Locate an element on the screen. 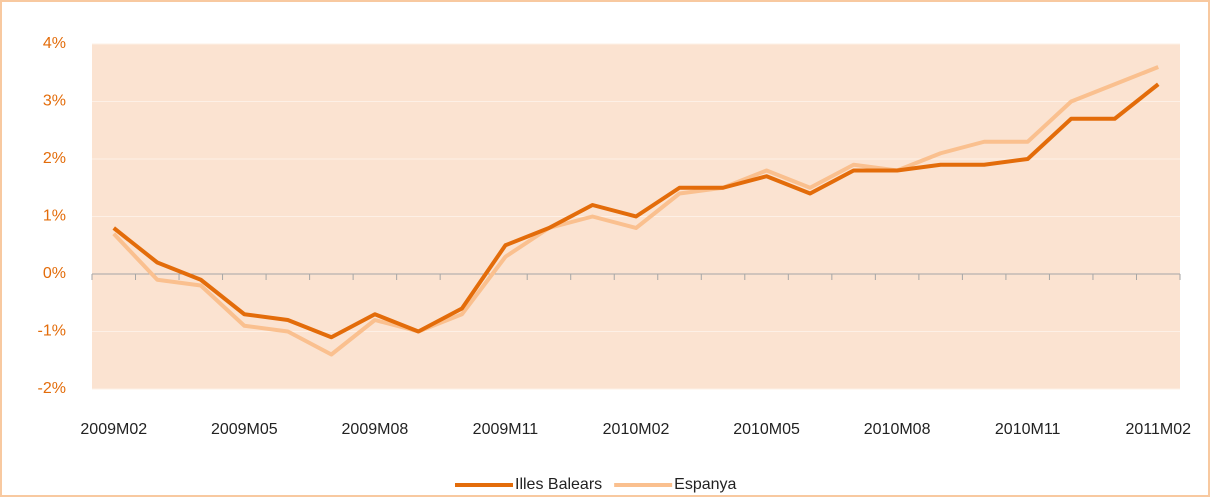 The image size is (1210, 497). y-tick-label: -2% is located at coordinates (52, 388).